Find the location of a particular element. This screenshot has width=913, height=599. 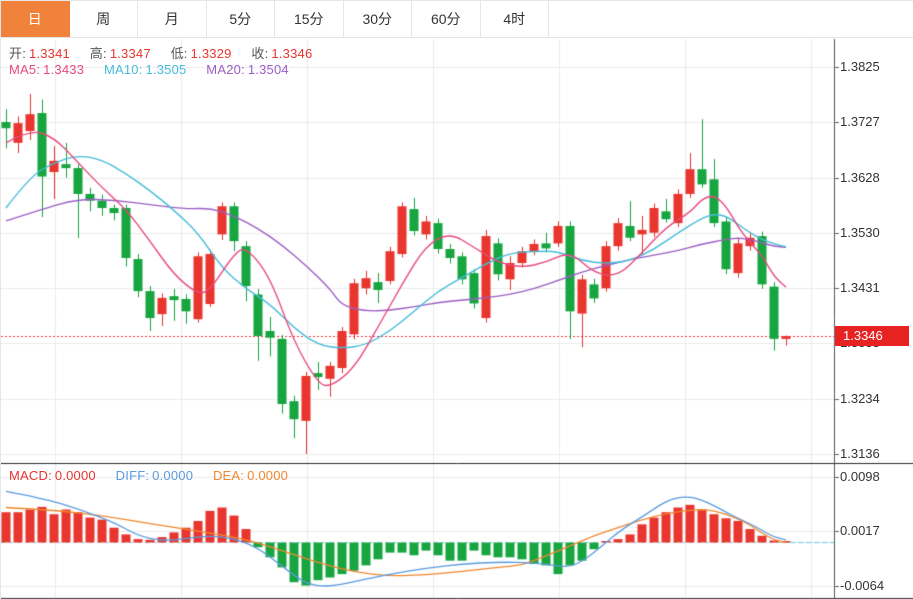

price-tick-label: 1.3234 is located at coordinates (860, 398).